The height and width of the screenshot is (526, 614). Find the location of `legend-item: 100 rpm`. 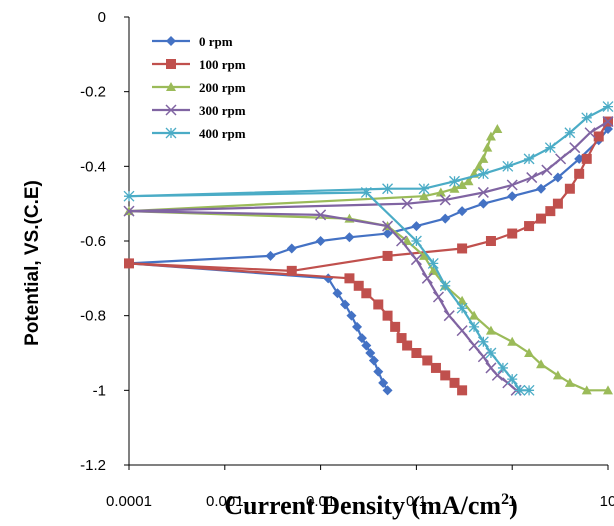

legend-item: 100 rpm is located at coordinates (199, 64).